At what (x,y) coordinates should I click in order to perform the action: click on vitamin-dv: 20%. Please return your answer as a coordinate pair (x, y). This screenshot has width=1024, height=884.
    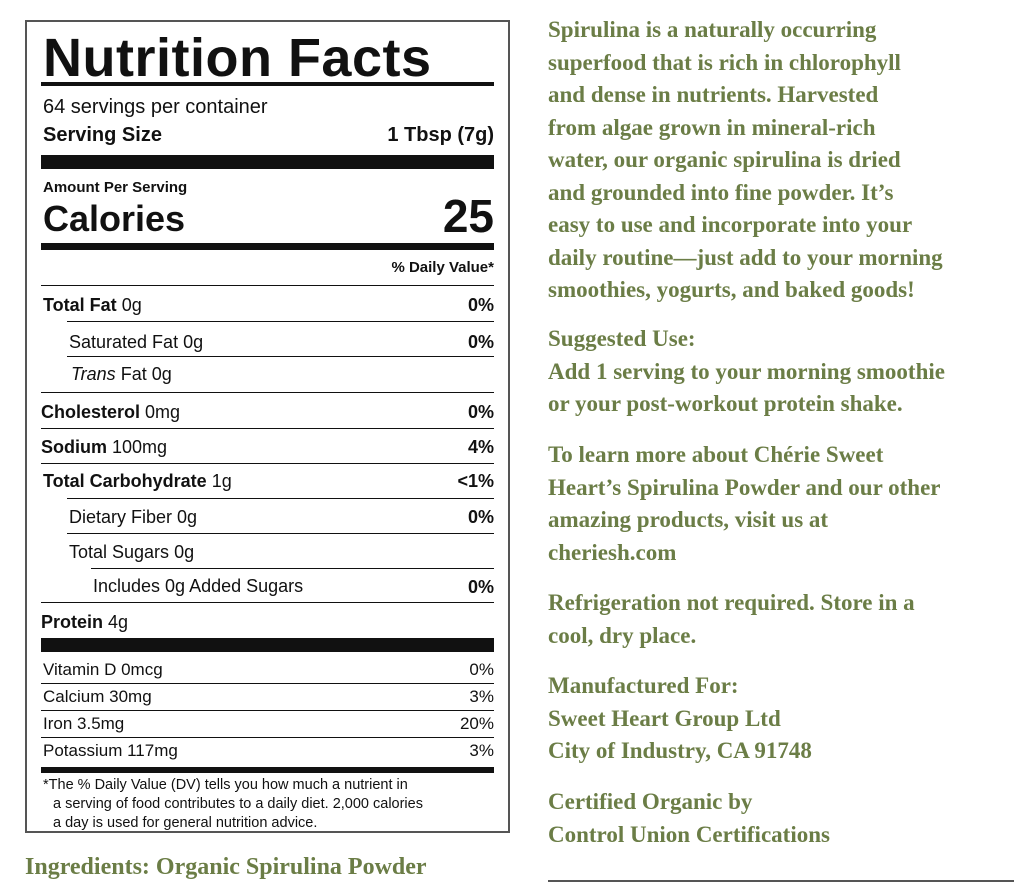
    Looking at the image, I should click on (476, 723).